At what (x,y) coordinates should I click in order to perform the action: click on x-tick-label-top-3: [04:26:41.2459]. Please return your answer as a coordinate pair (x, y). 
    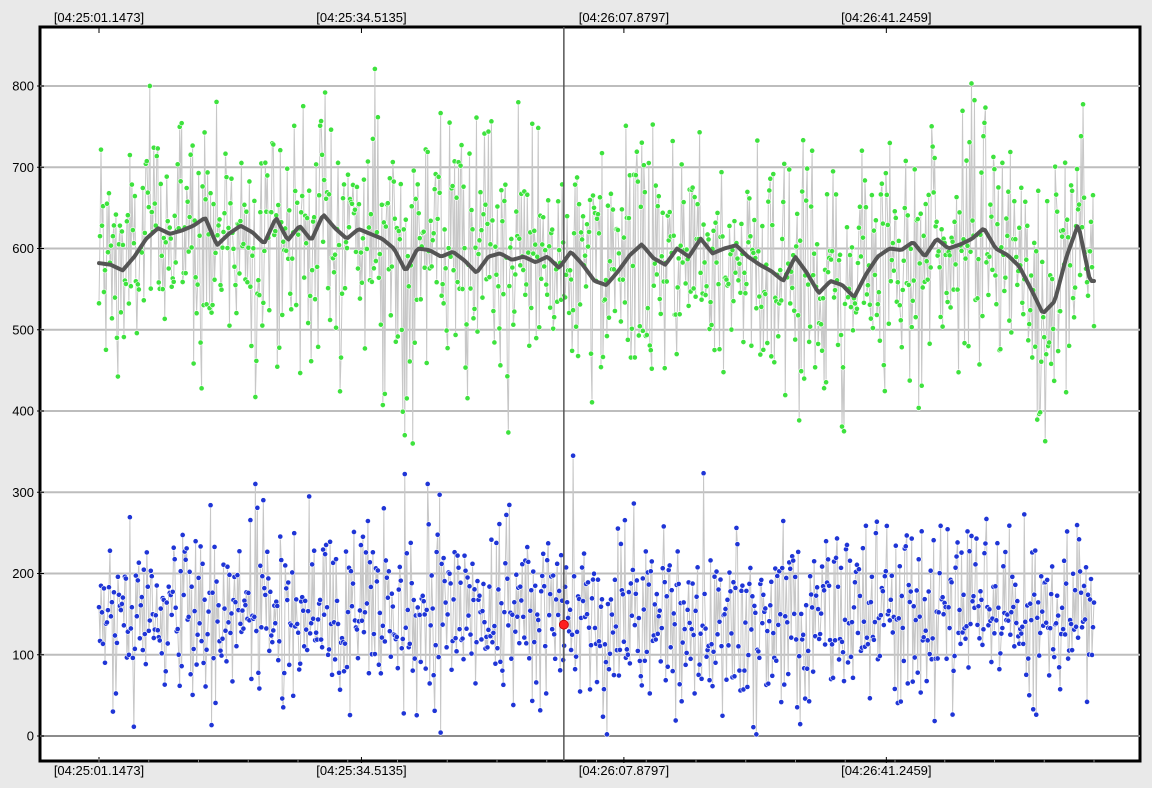
    Looking at the image, I should click on (886, 17).